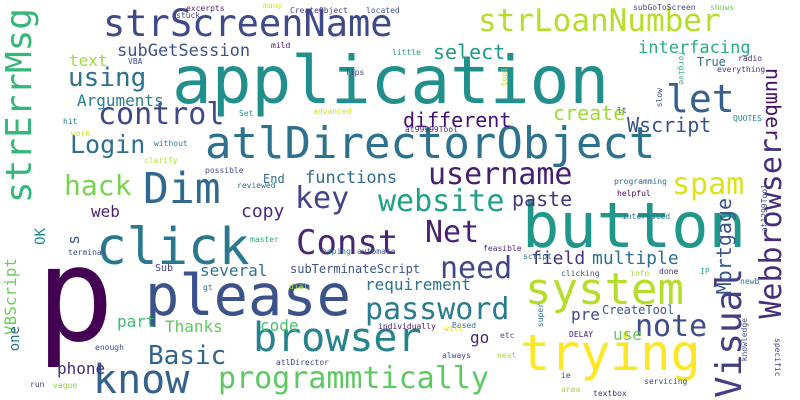 The height and width of the screenshot is (400, 800). What do you see at coordinates (507, 355) in the screenshot?
I see `word-next: next` at bounding box center [507, 355].